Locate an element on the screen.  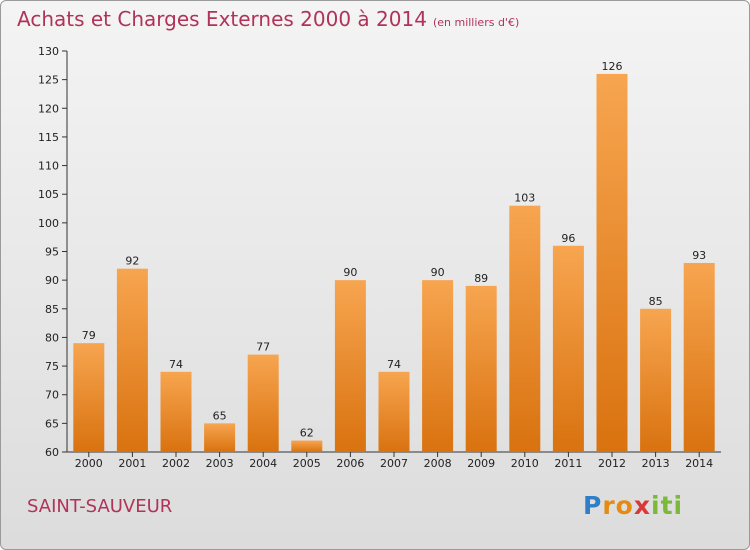
data-label: 92 is located at coordinates (132, 261).